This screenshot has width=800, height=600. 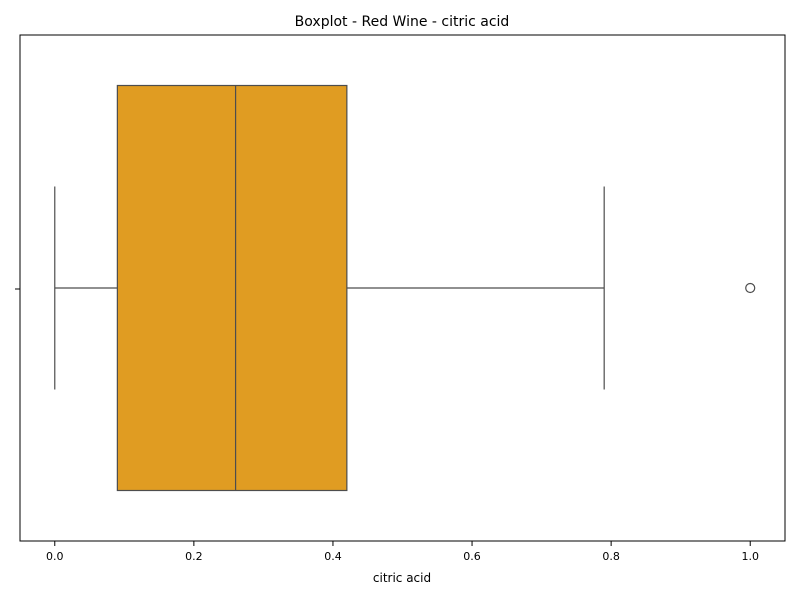 What do you see at coordinates (55, 556) in the screenshot?
I see `x-tick-label: 0.0` at bounding box center [55, 556].